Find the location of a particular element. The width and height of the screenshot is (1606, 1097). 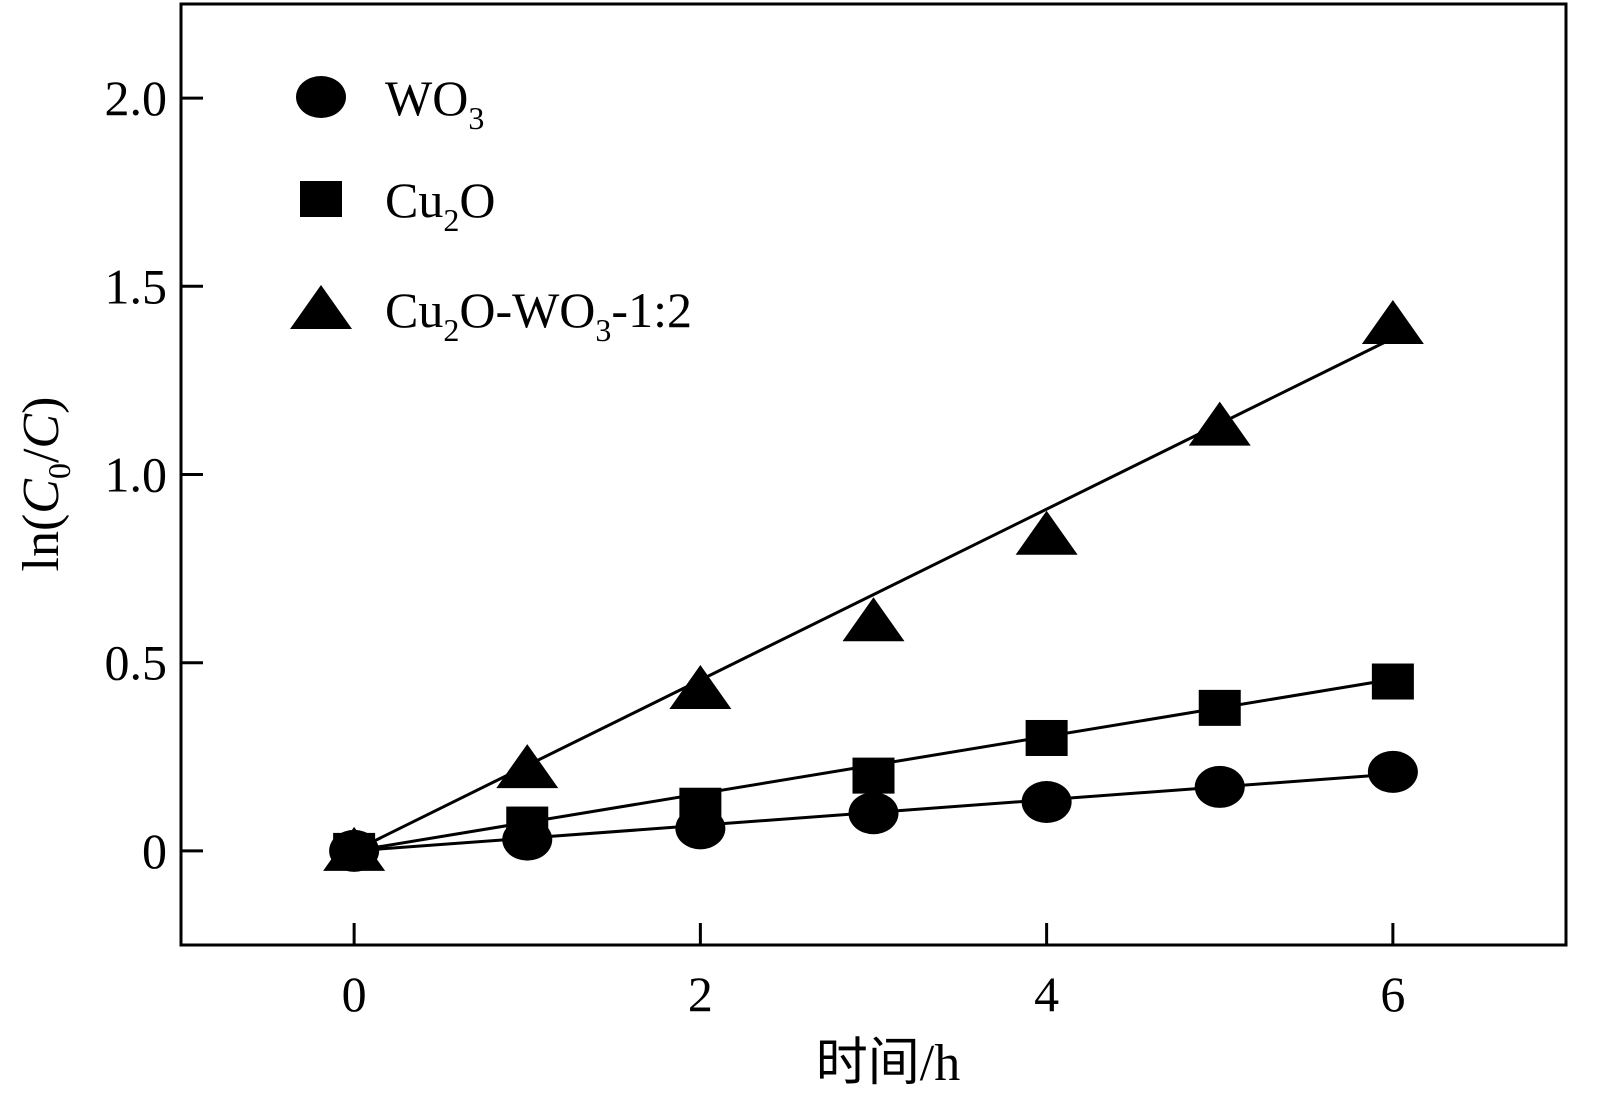

x-tick-label: 2 is located at coordinates (700, 994).